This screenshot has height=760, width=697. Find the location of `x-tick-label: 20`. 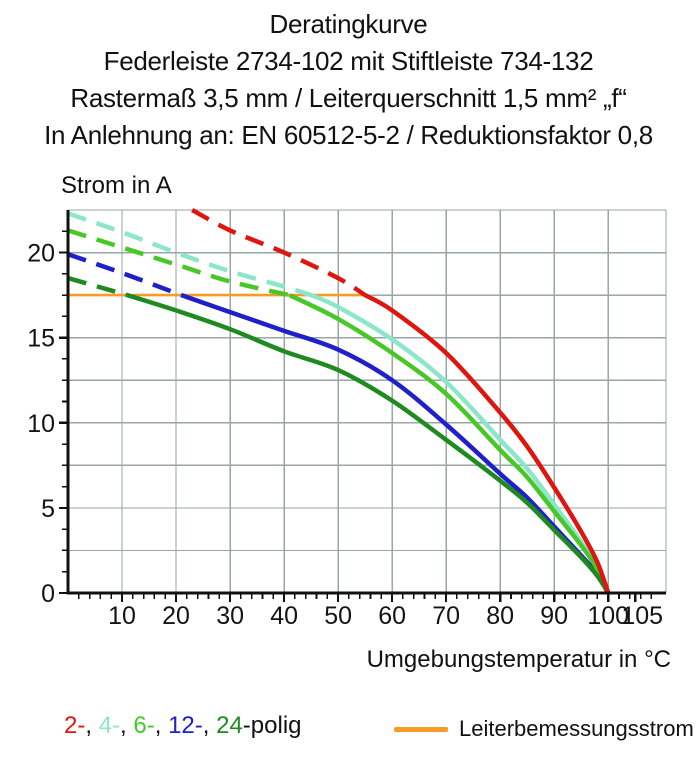

x-tick-label: 20 is located at coordinates (176, 616).